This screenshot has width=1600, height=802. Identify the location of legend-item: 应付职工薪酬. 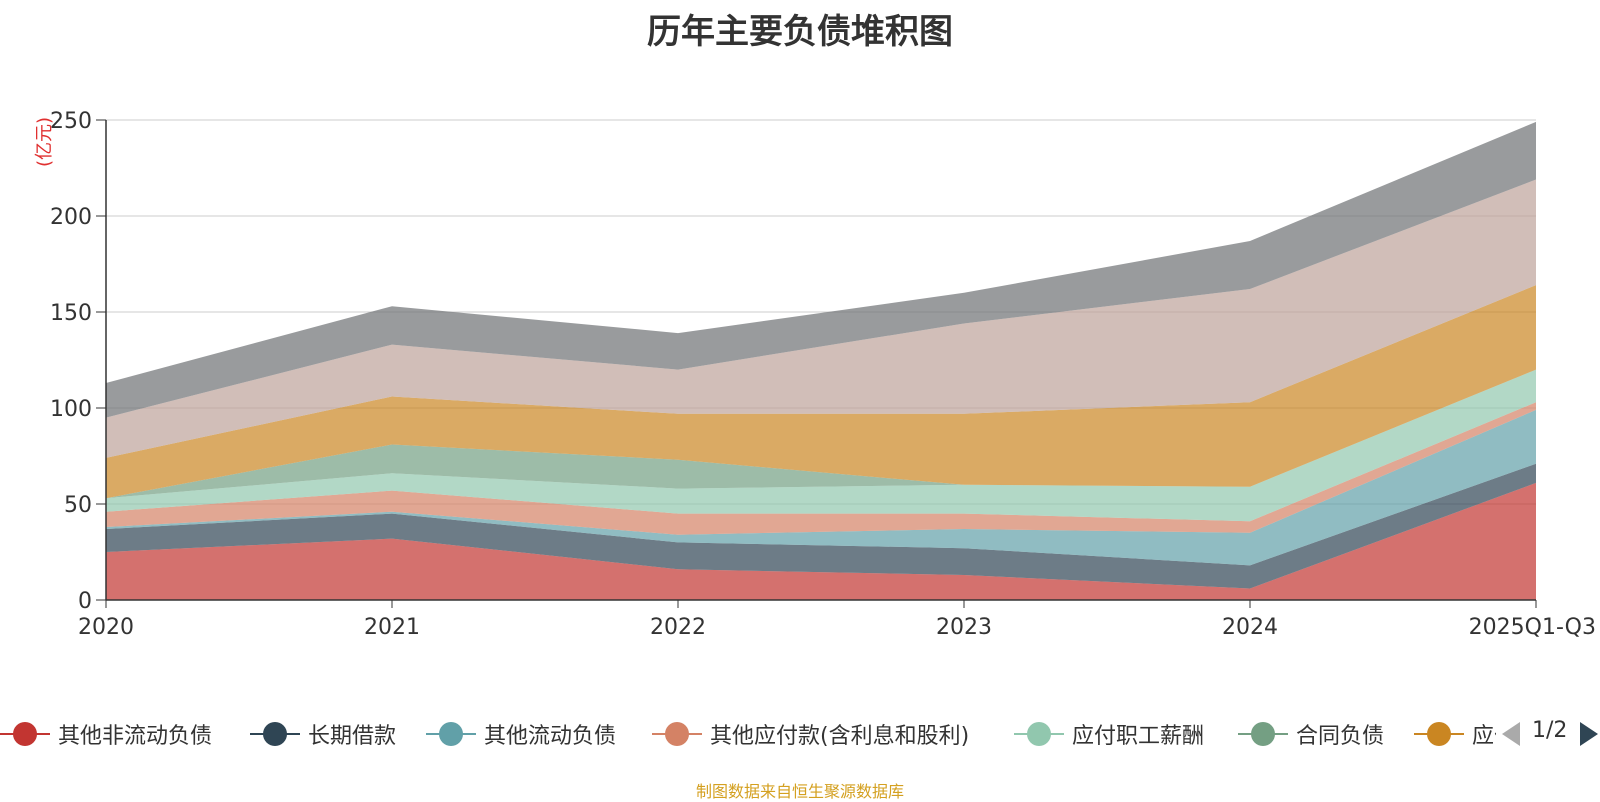
(1109, 734).